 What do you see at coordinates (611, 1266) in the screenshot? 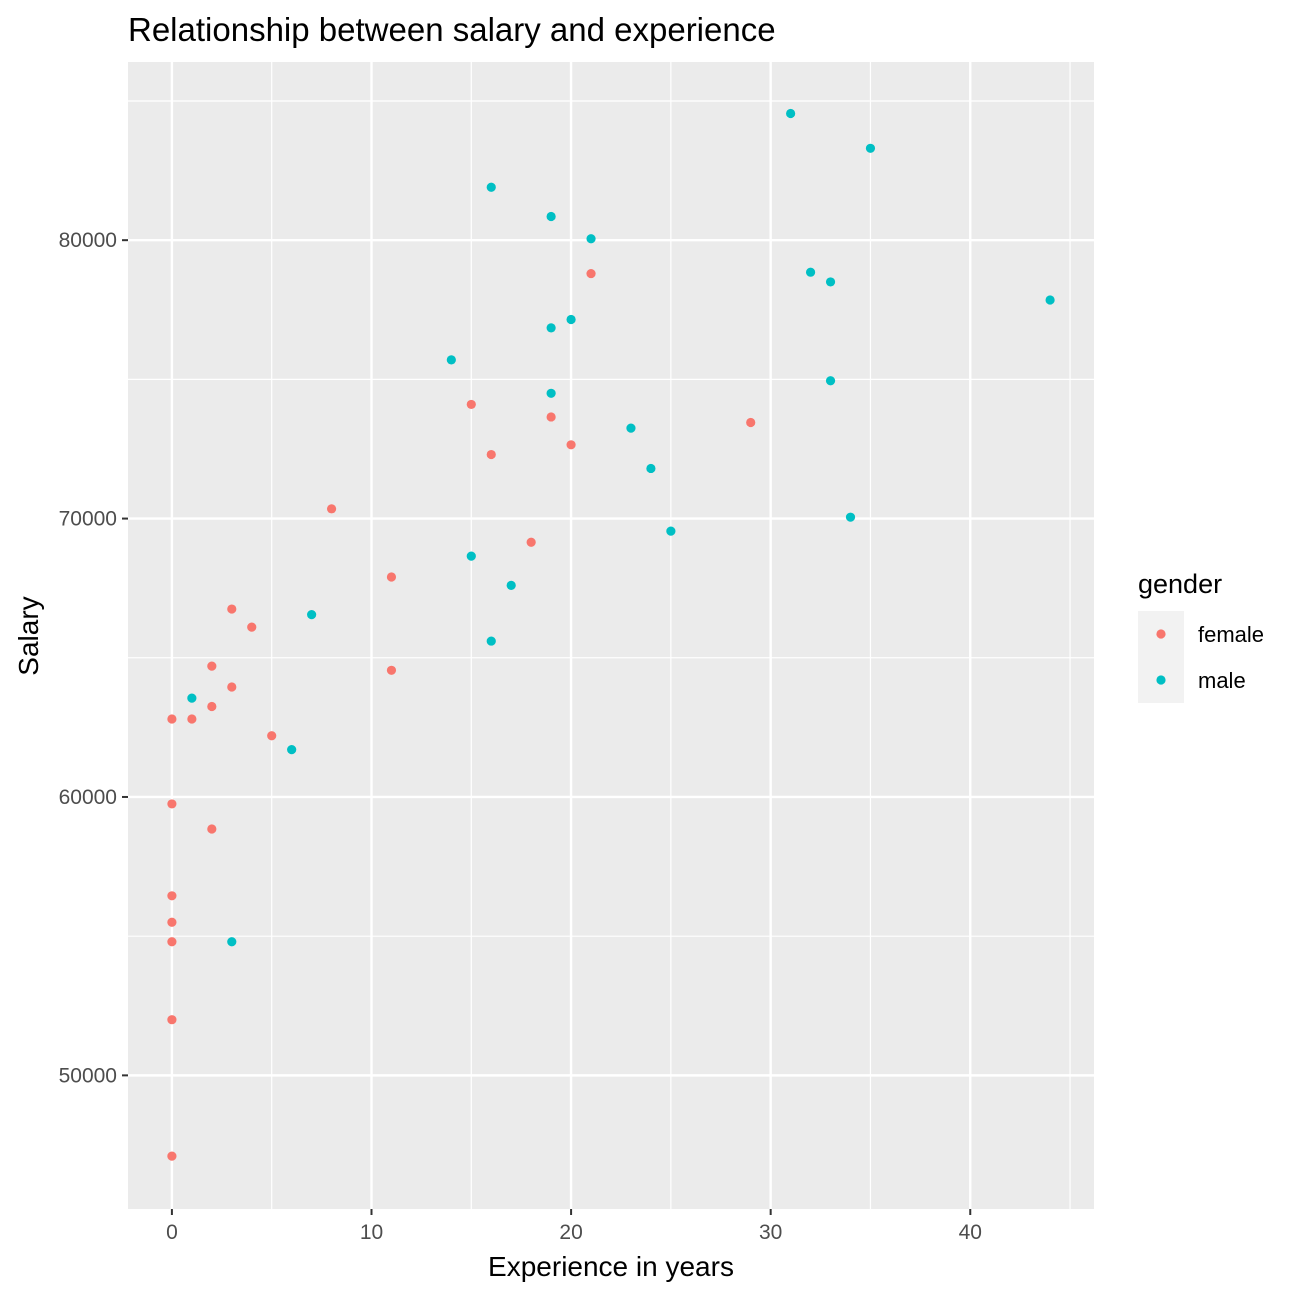
I see `x-axis-title: Experience in years` at bounding box center [611, 1266].